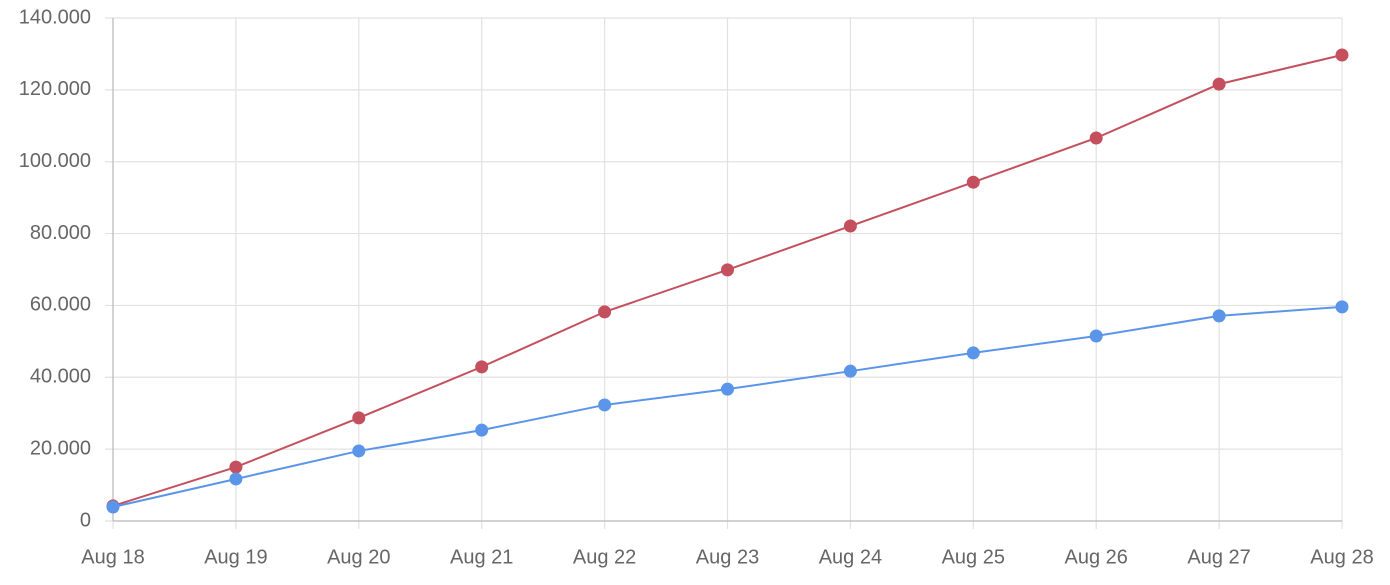 The image size is (1390, 585). What do you see at coordinates (60, 233) in the screenshot?
I see `y-tick-label: 80.000` at bounding box center [60, 233].